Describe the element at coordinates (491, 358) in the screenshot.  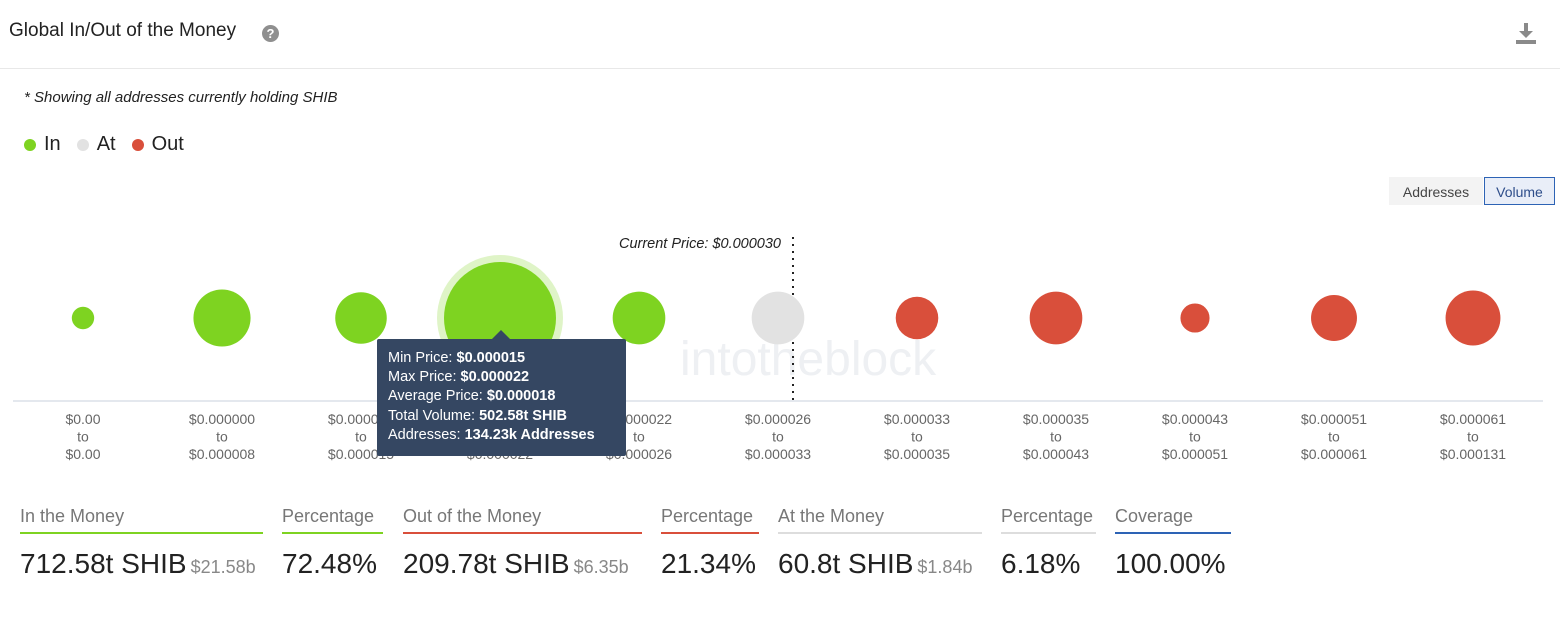
I see `tooltip-min-price-value: $0.000015` at that location.